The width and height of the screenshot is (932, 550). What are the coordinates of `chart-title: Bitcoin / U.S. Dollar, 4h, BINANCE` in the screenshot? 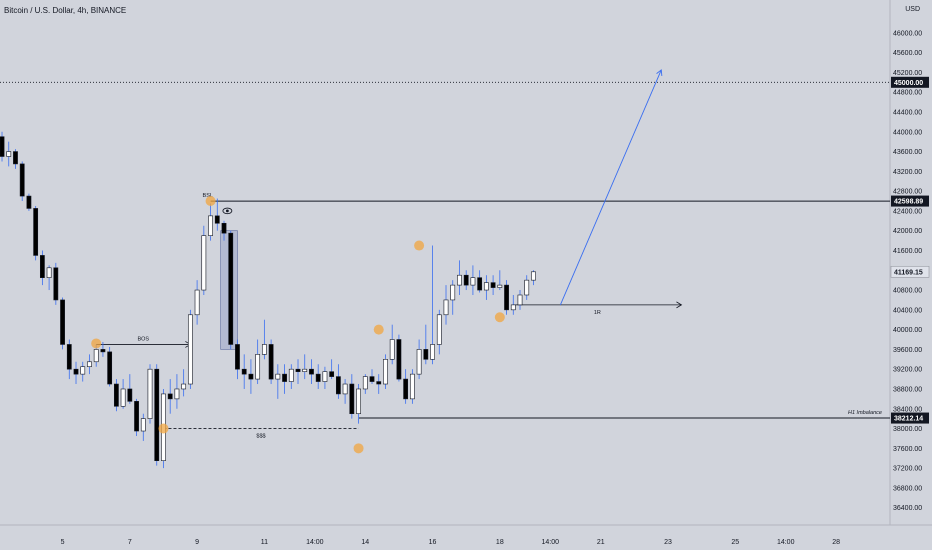 It's located at (65, 10).